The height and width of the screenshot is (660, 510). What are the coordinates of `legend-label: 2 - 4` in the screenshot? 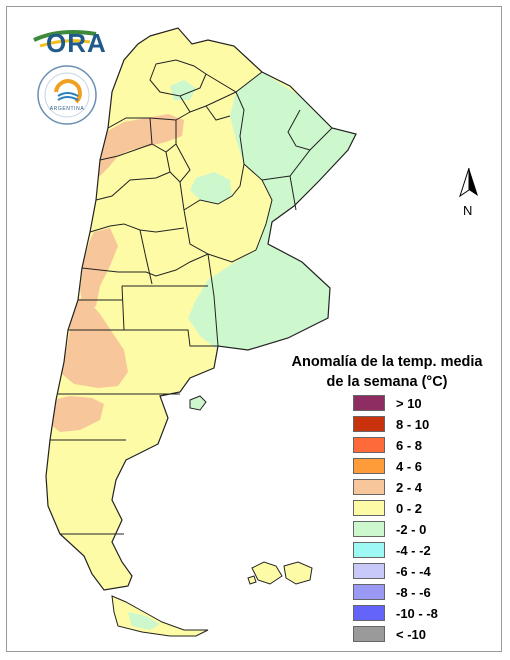 It's located at (409, 487).